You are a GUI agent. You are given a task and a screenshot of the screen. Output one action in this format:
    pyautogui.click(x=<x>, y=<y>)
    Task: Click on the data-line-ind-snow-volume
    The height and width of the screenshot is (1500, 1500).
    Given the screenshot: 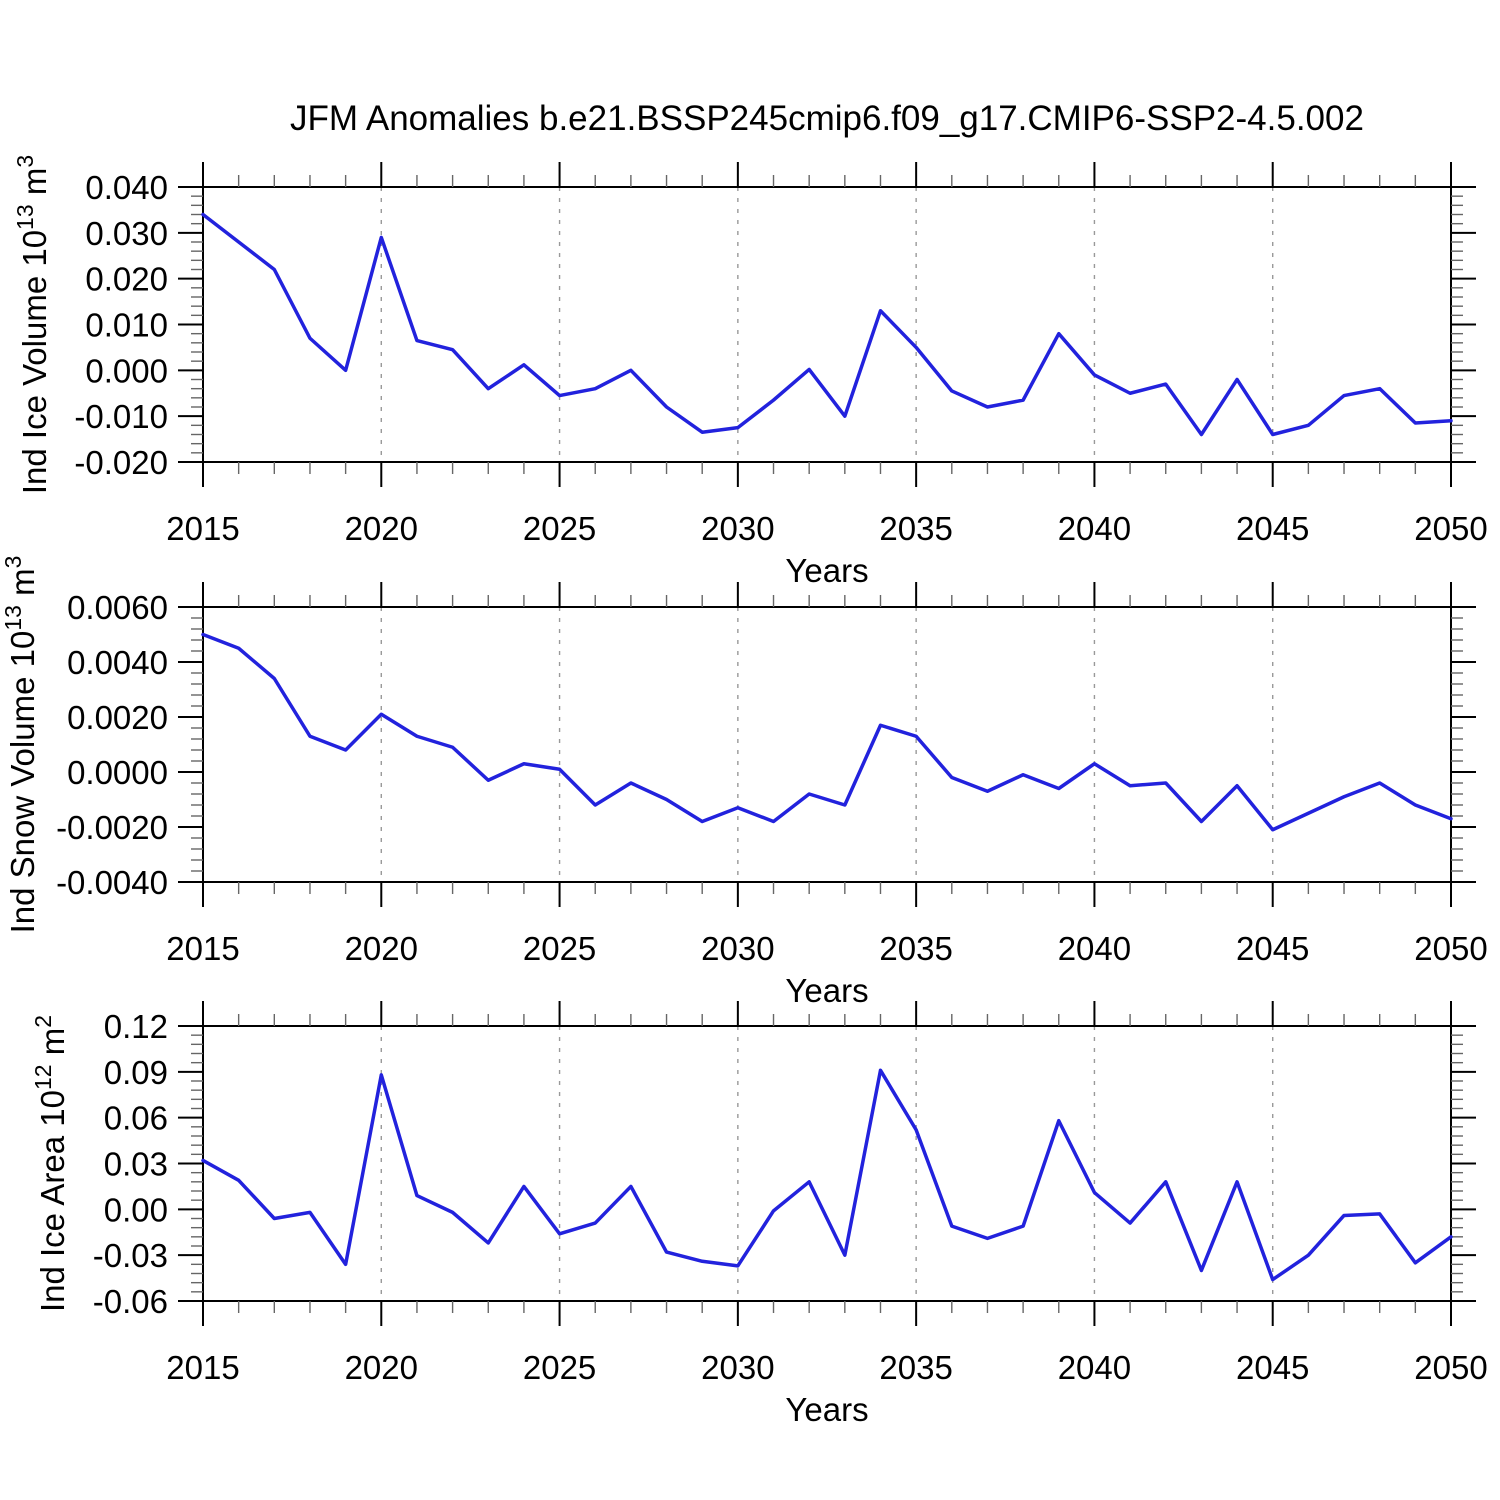 What is the action you would take?
    pyautogui.click(x=827, y=732)
    